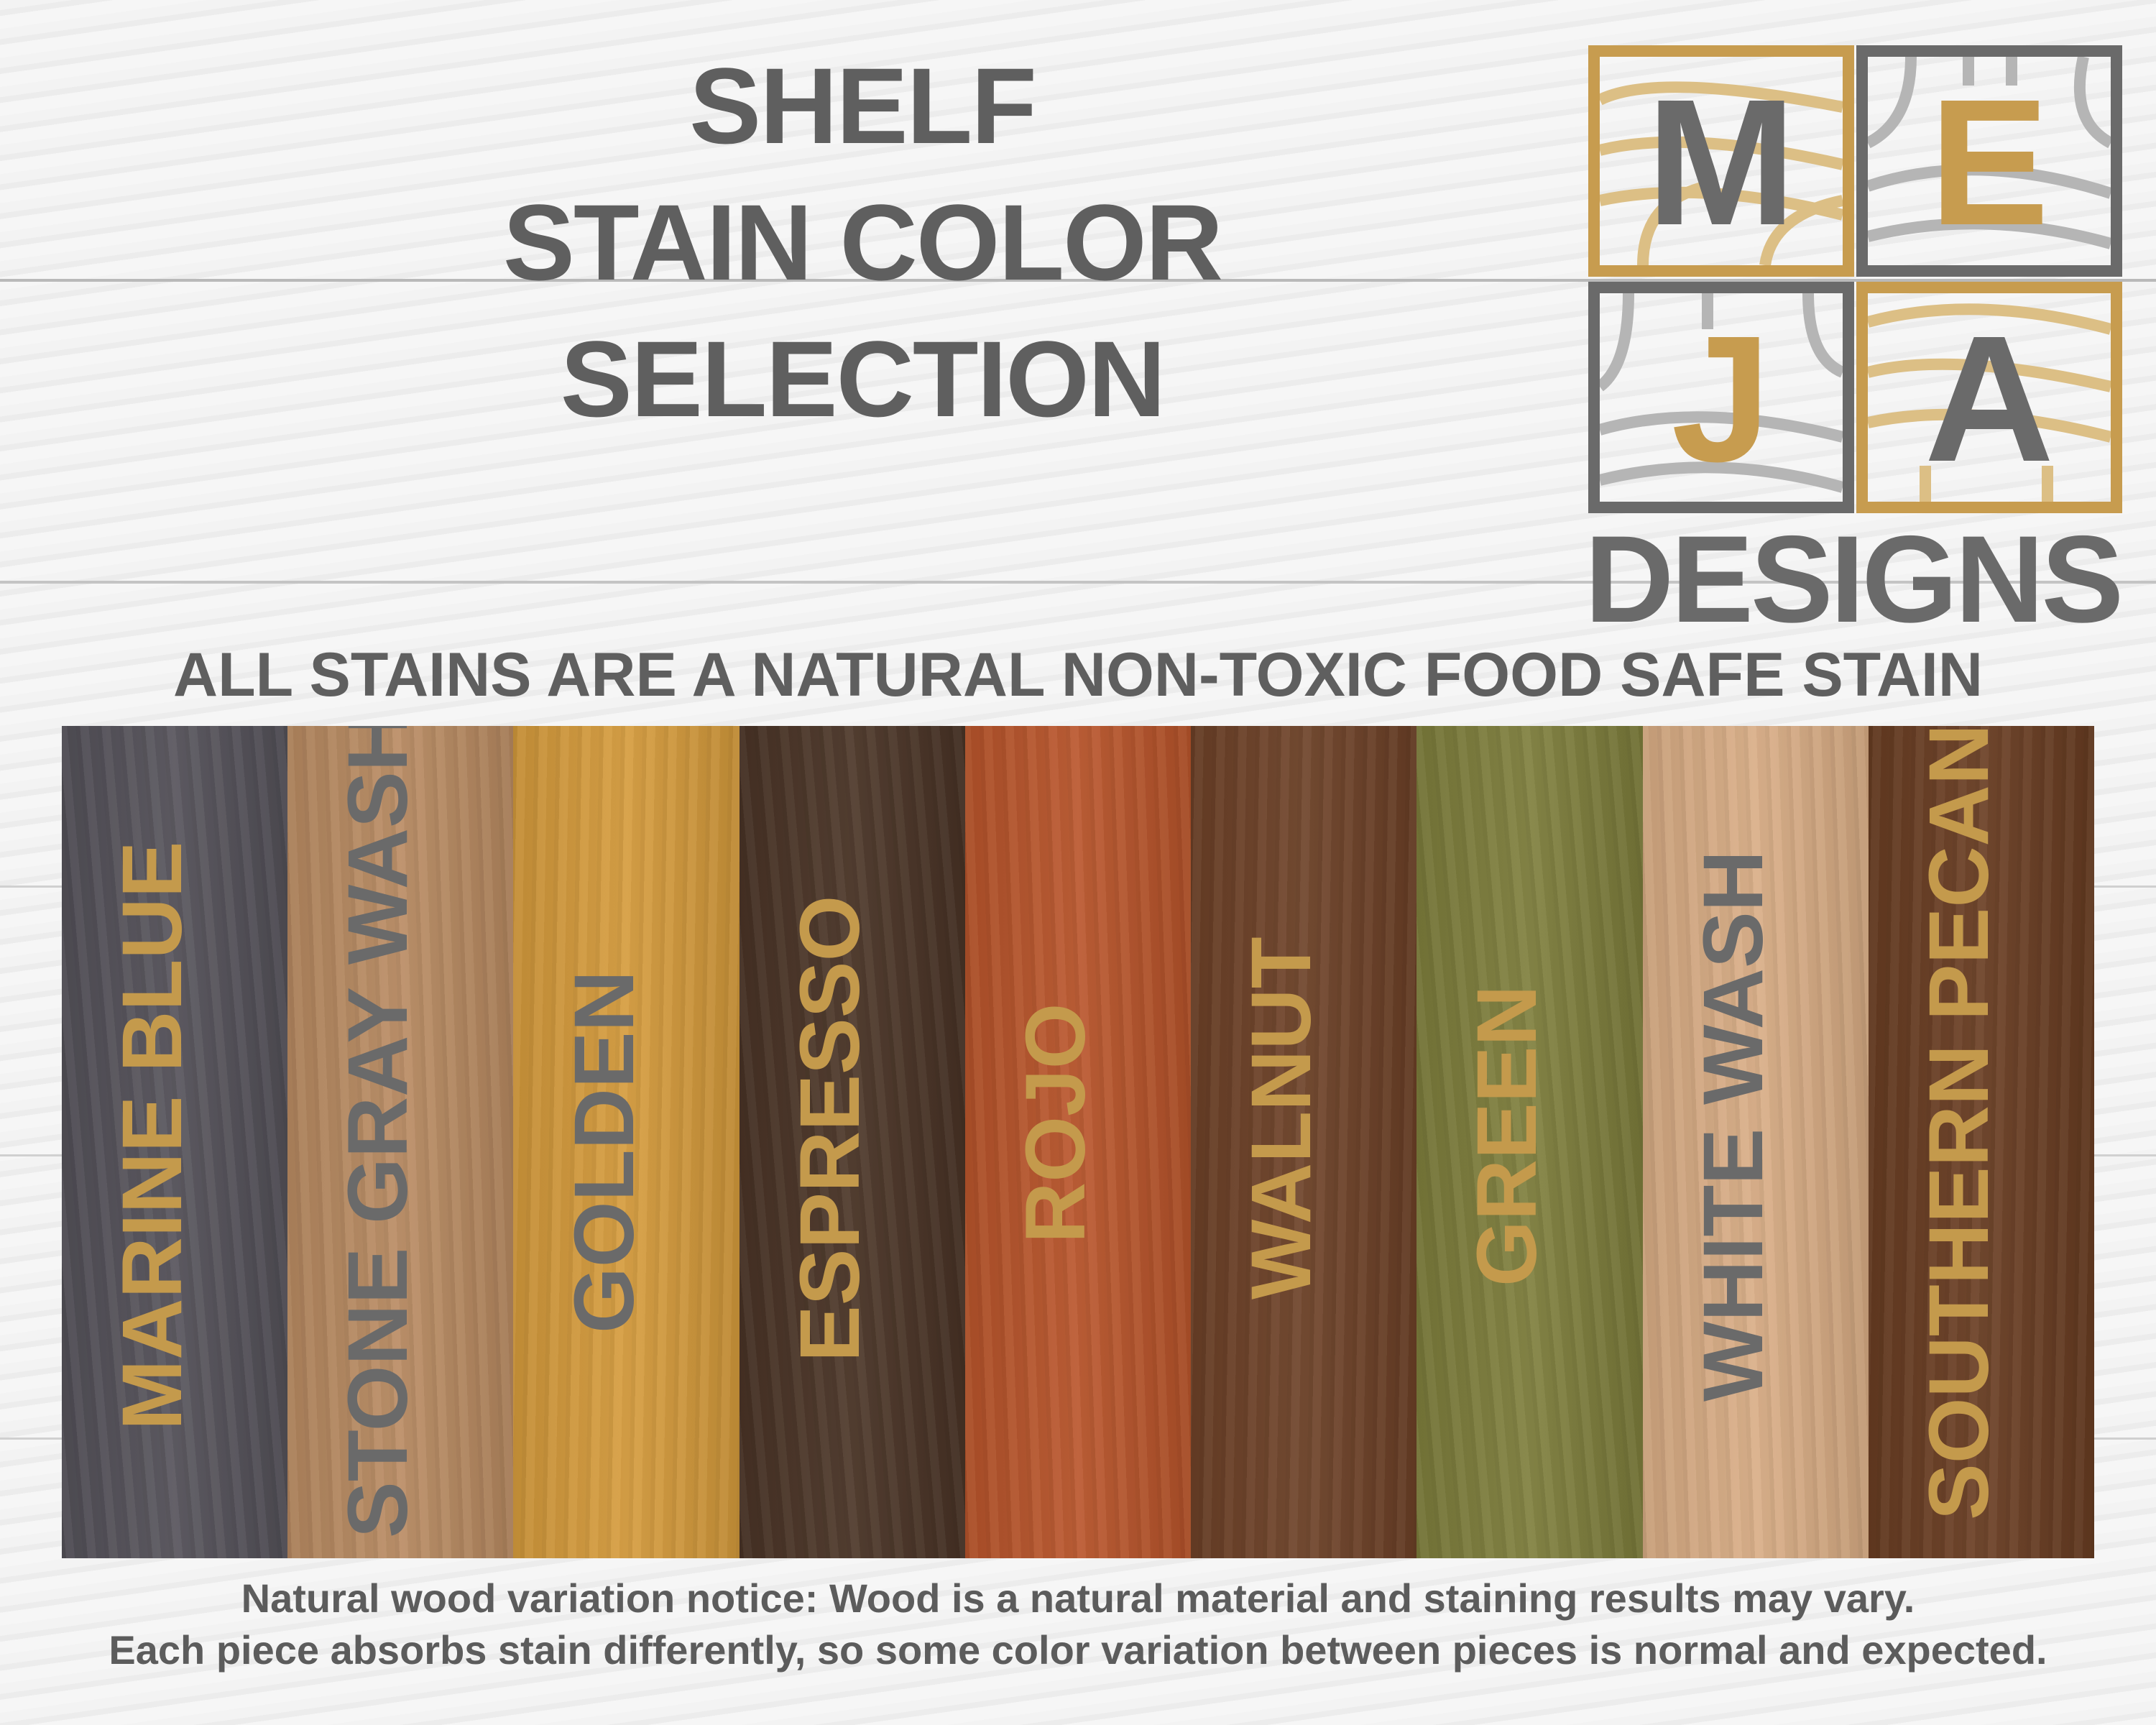 The height and width of the screenshot is (1725, 2156). I want to click on stain-swatch-rojo: ROJO, so click(1078, 1142).